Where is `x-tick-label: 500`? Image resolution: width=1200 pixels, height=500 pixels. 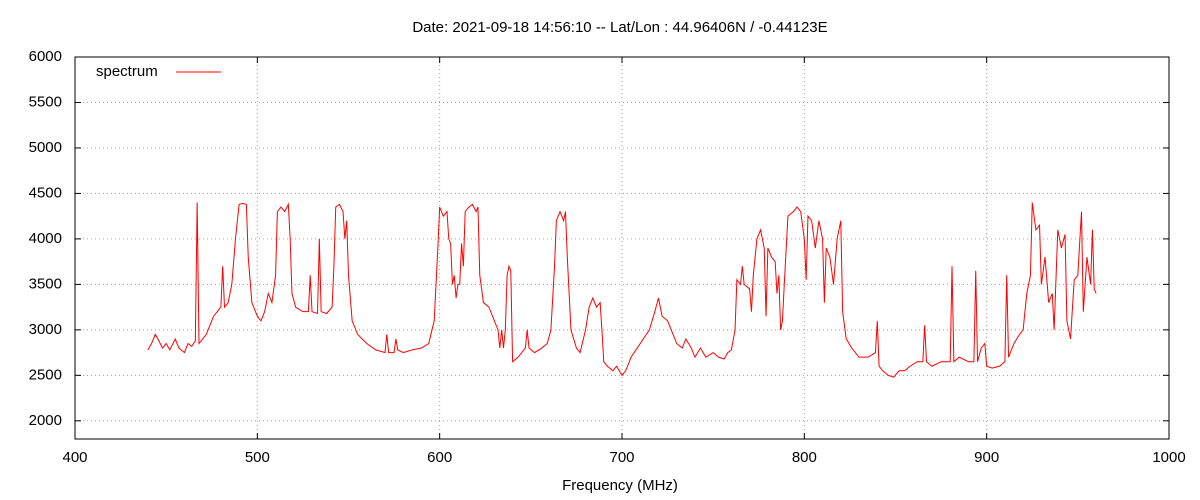 x-tick-label: 500 is located at coordinates (257, 457).